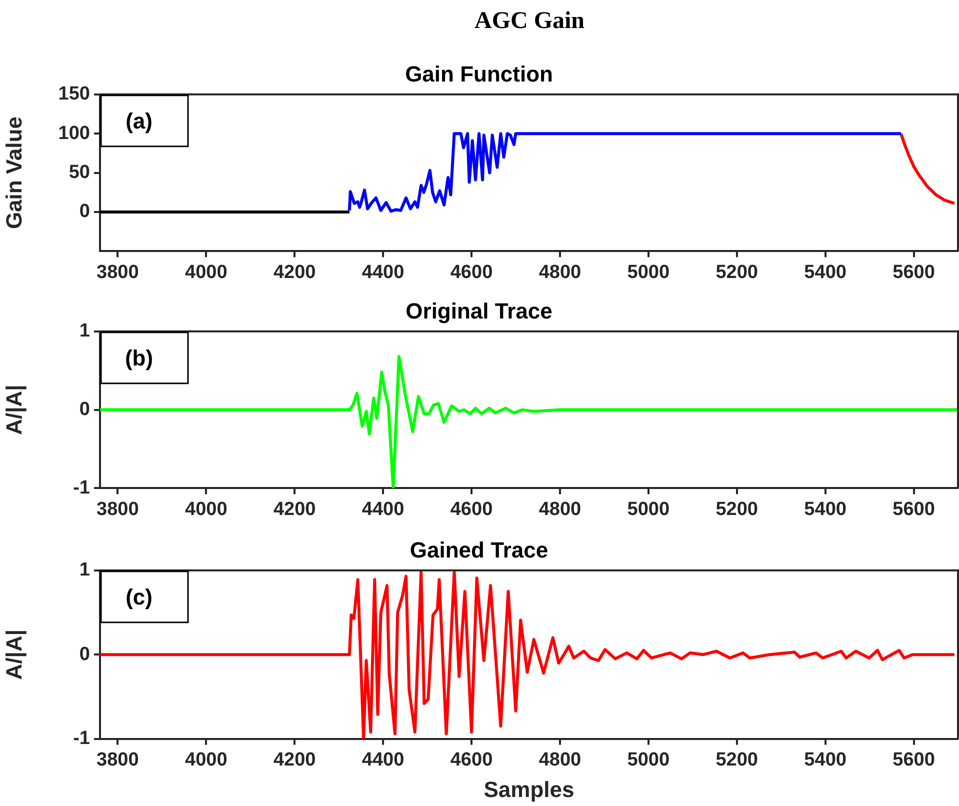 Image resolution: width=959 pixels, height=806 pixels. I want to click on y-tick-label: 100, so click(74, 133).